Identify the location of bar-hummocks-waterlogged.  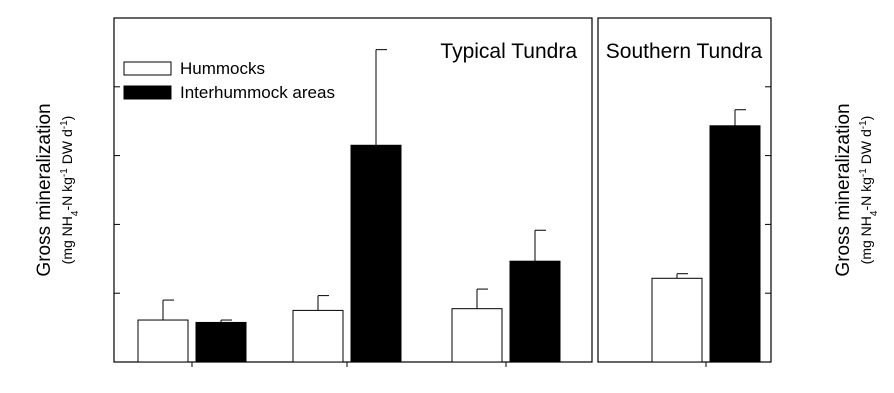
(163, 341).